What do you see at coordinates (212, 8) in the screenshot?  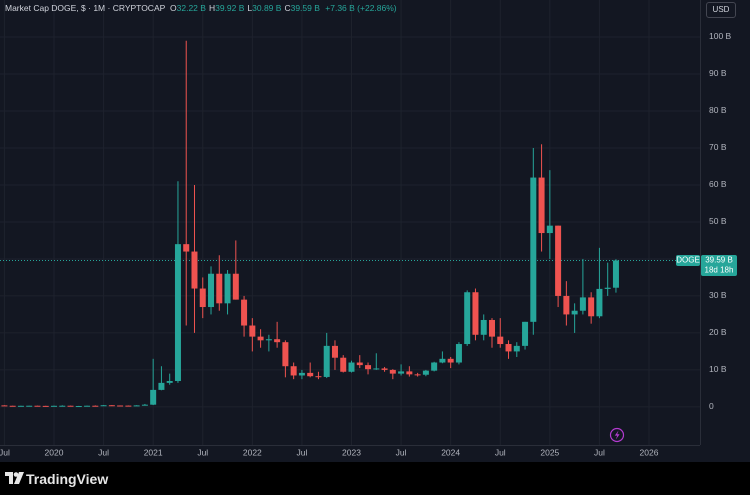 I see `ohlc-label: H` at bounding box center [212, 8].